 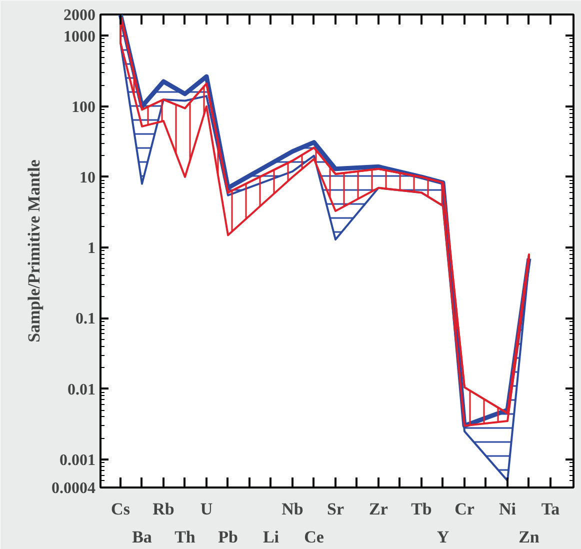 What do you see at coordinates (88, 177) in the screenshot?
I see `y-tick-label: 10` at bounding box center [88, 177].